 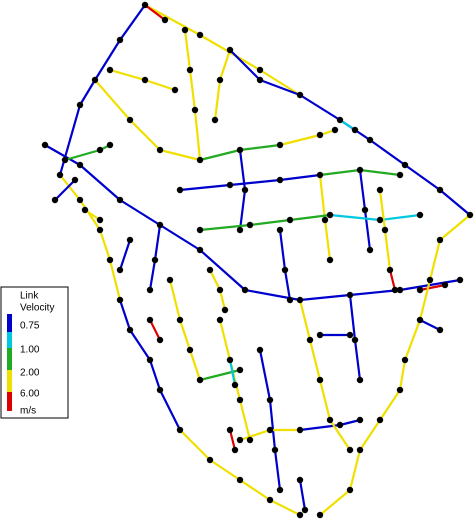 What do you see at coordinates (30, 373) in the screenshot?
I see `legend-break: 2.00` at bounding box center [30, 373].